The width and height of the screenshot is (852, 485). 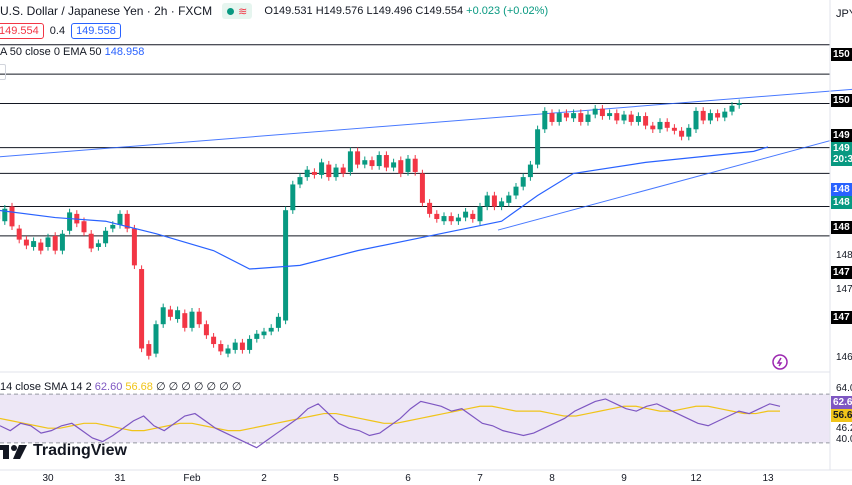 I want to click on rsi-path, so click(x=390, y=423).